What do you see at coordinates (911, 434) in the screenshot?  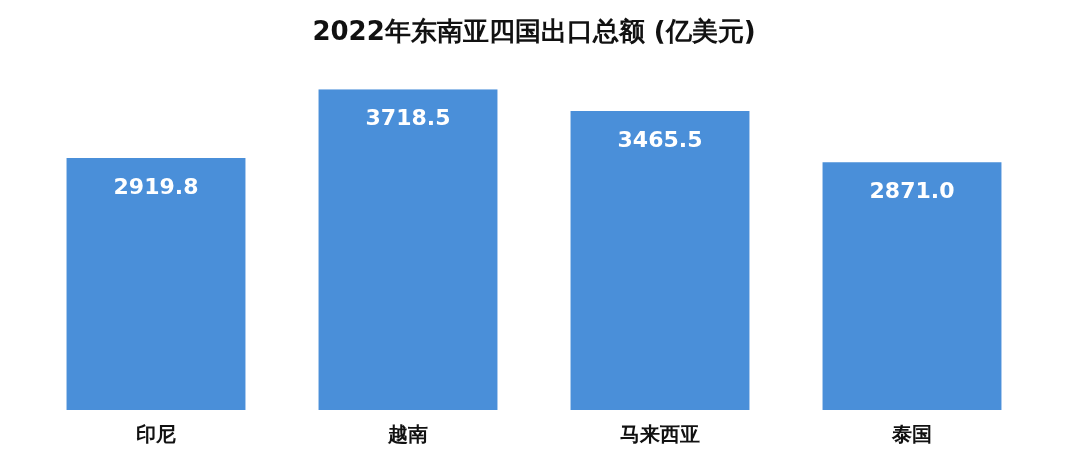 I see `x-tick-label: 泰国` at bounding box center [911, 434].